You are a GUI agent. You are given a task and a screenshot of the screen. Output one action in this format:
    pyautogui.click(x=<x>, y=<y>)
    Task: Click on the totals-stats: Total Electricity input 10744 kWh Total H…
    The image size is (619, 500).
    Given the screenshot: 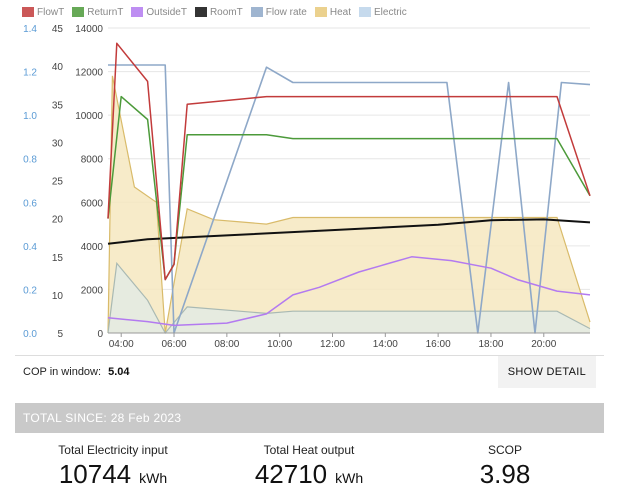 What is the action you would take?
    pyautogui.click(x=309, y=466)
    